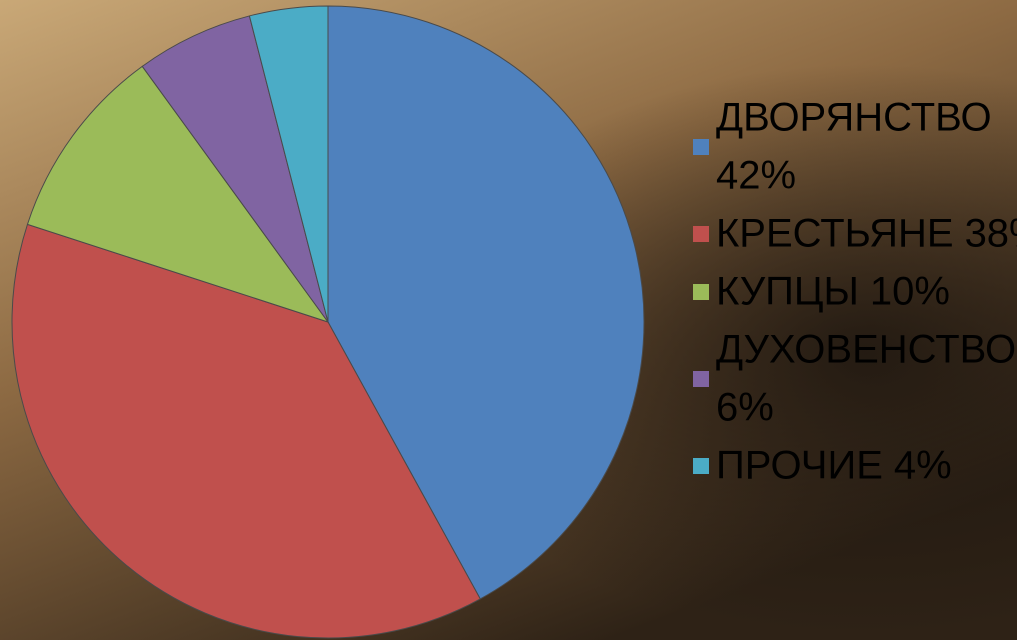  Describe the element at coordinates (745, 408) in the screenshot. I see `legend-value: 6%` at that location.